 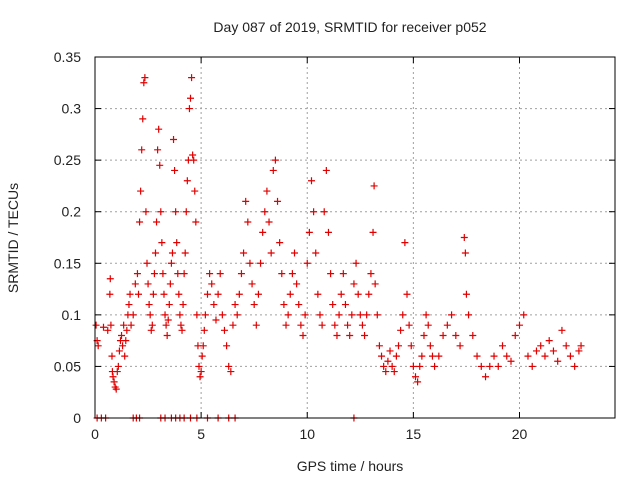 What do you see at coordinates (72, 212) in the screenshot?
I see `y-tick-label: 0.2` at bounding box center [72, 212].